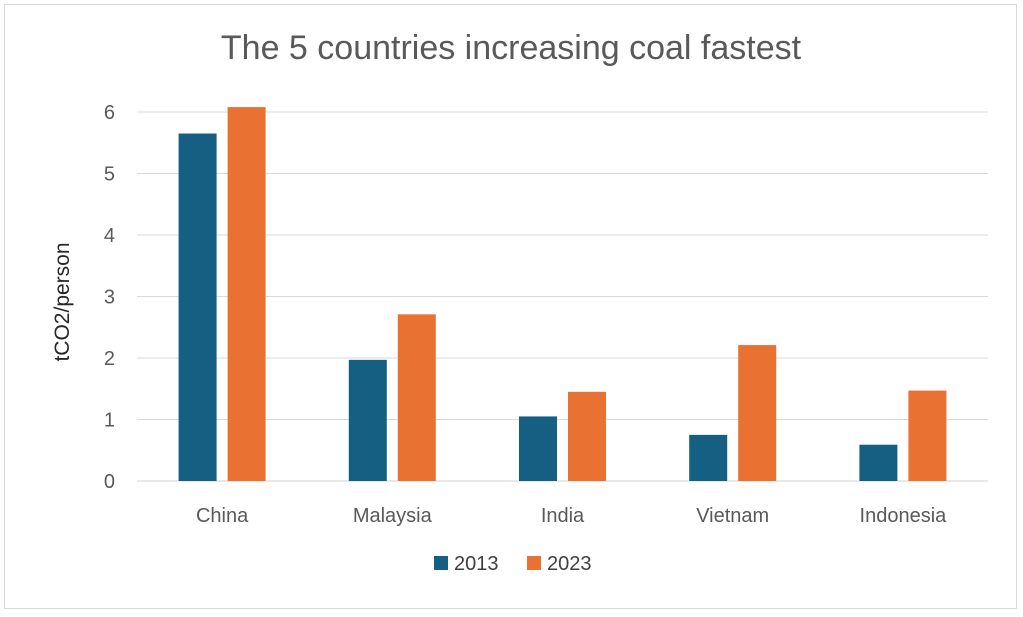 The width and height of the screenshot is (1023, 617). Describe the element at coordinates (511, 48) in the screenshot. I see `chart-title: The 5 countries increasing coal fastest` at that location.